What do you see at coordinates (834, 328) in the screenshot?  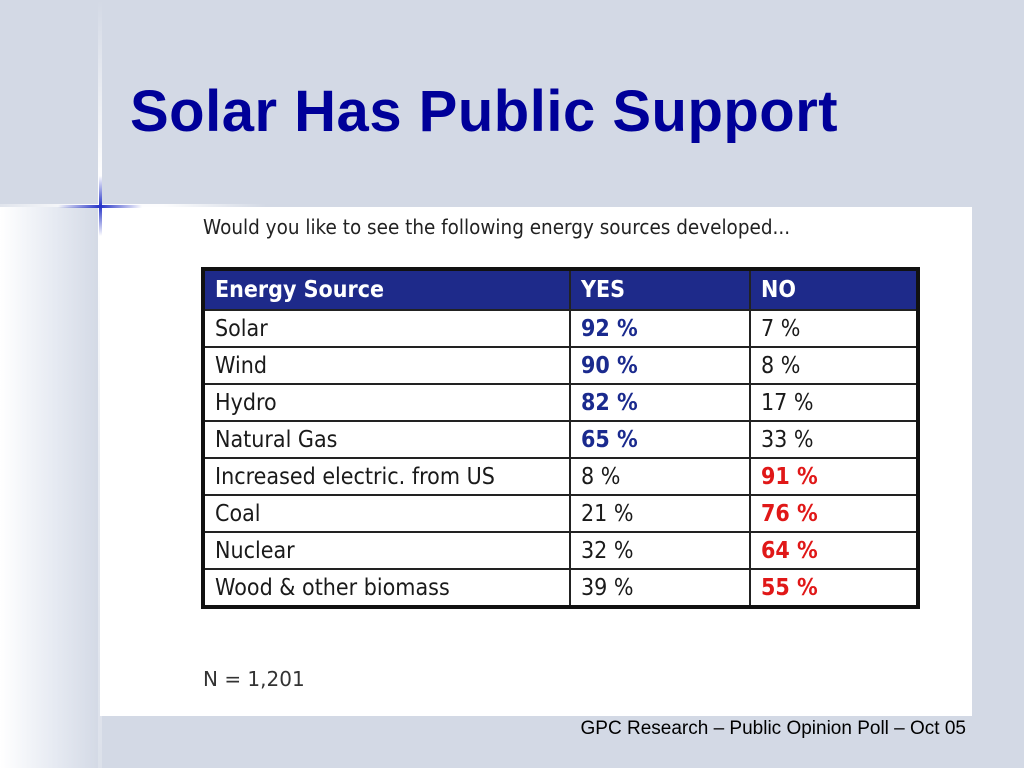 I see `cell-no: 7 %` at bounding box center [834, 328].